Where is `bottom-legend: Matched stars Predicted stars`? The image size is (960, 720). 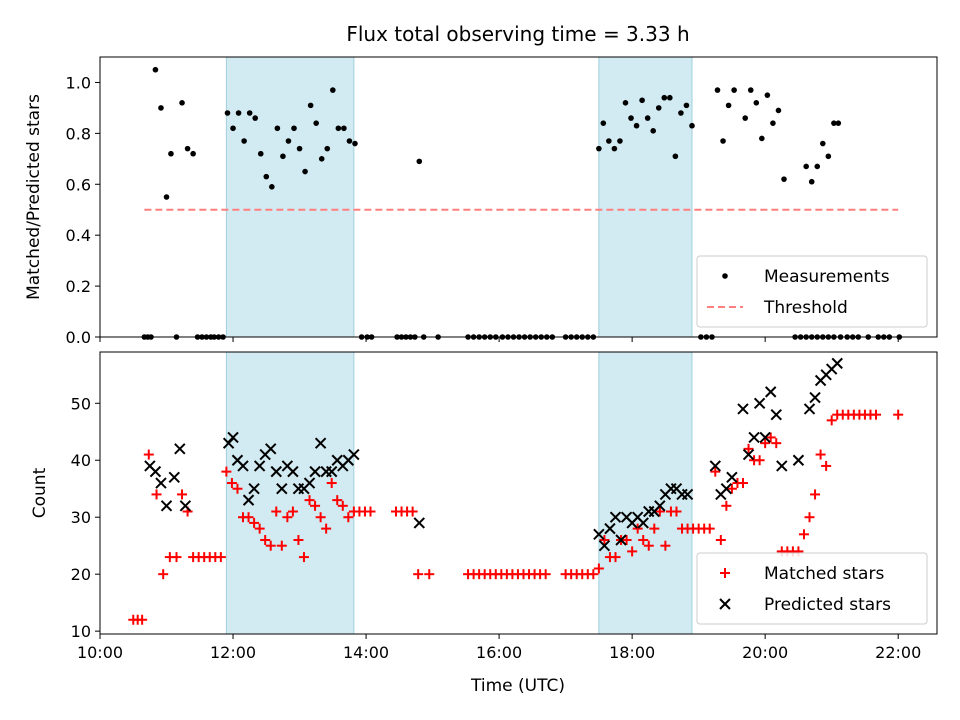
bottom-legend: Matched stars Predicted stars is located at coordinates (812, 588).